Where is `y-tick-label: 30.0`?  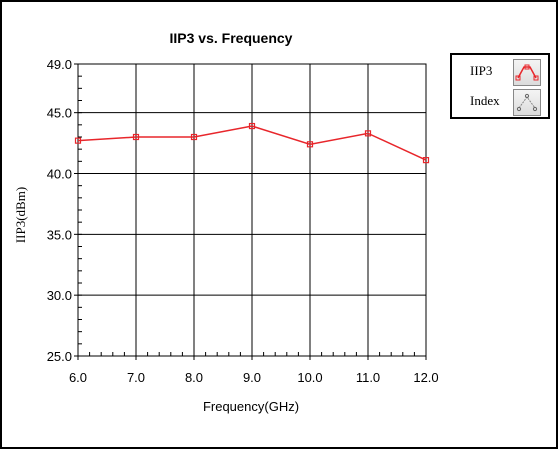
y-tick-label: 30.0 is located at coordinates (59, 295).